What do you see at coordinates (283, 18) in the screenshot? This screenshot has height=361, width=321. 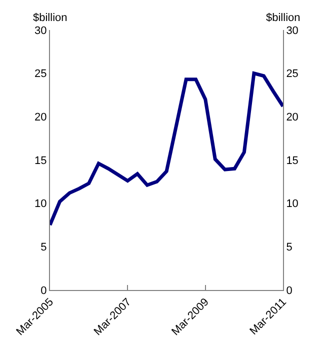 I see `y2-axis-title: $billion` at bounding box center [283, 18].